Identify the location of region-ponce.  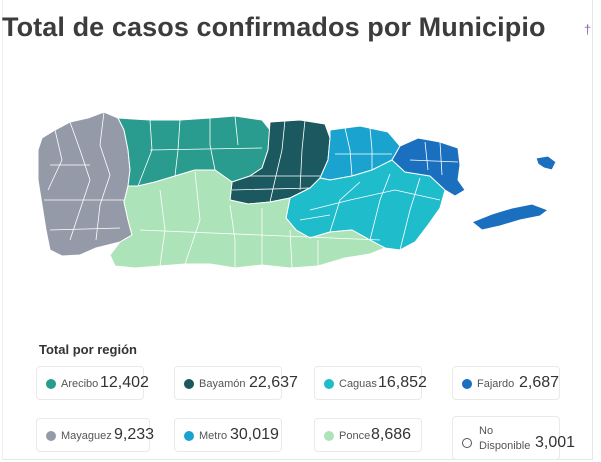
(247, 219).